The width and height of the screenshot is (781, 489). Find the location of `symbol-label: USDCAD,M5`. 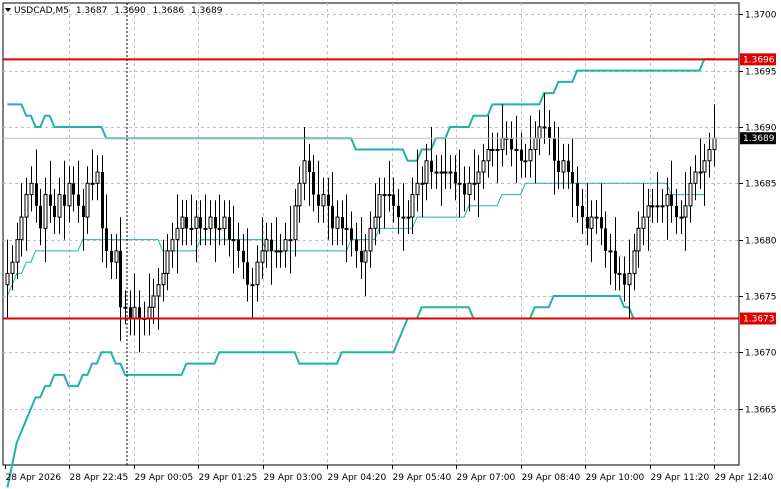

symbol-label: USDCAD,M5 is located at coordinates (41, 11).